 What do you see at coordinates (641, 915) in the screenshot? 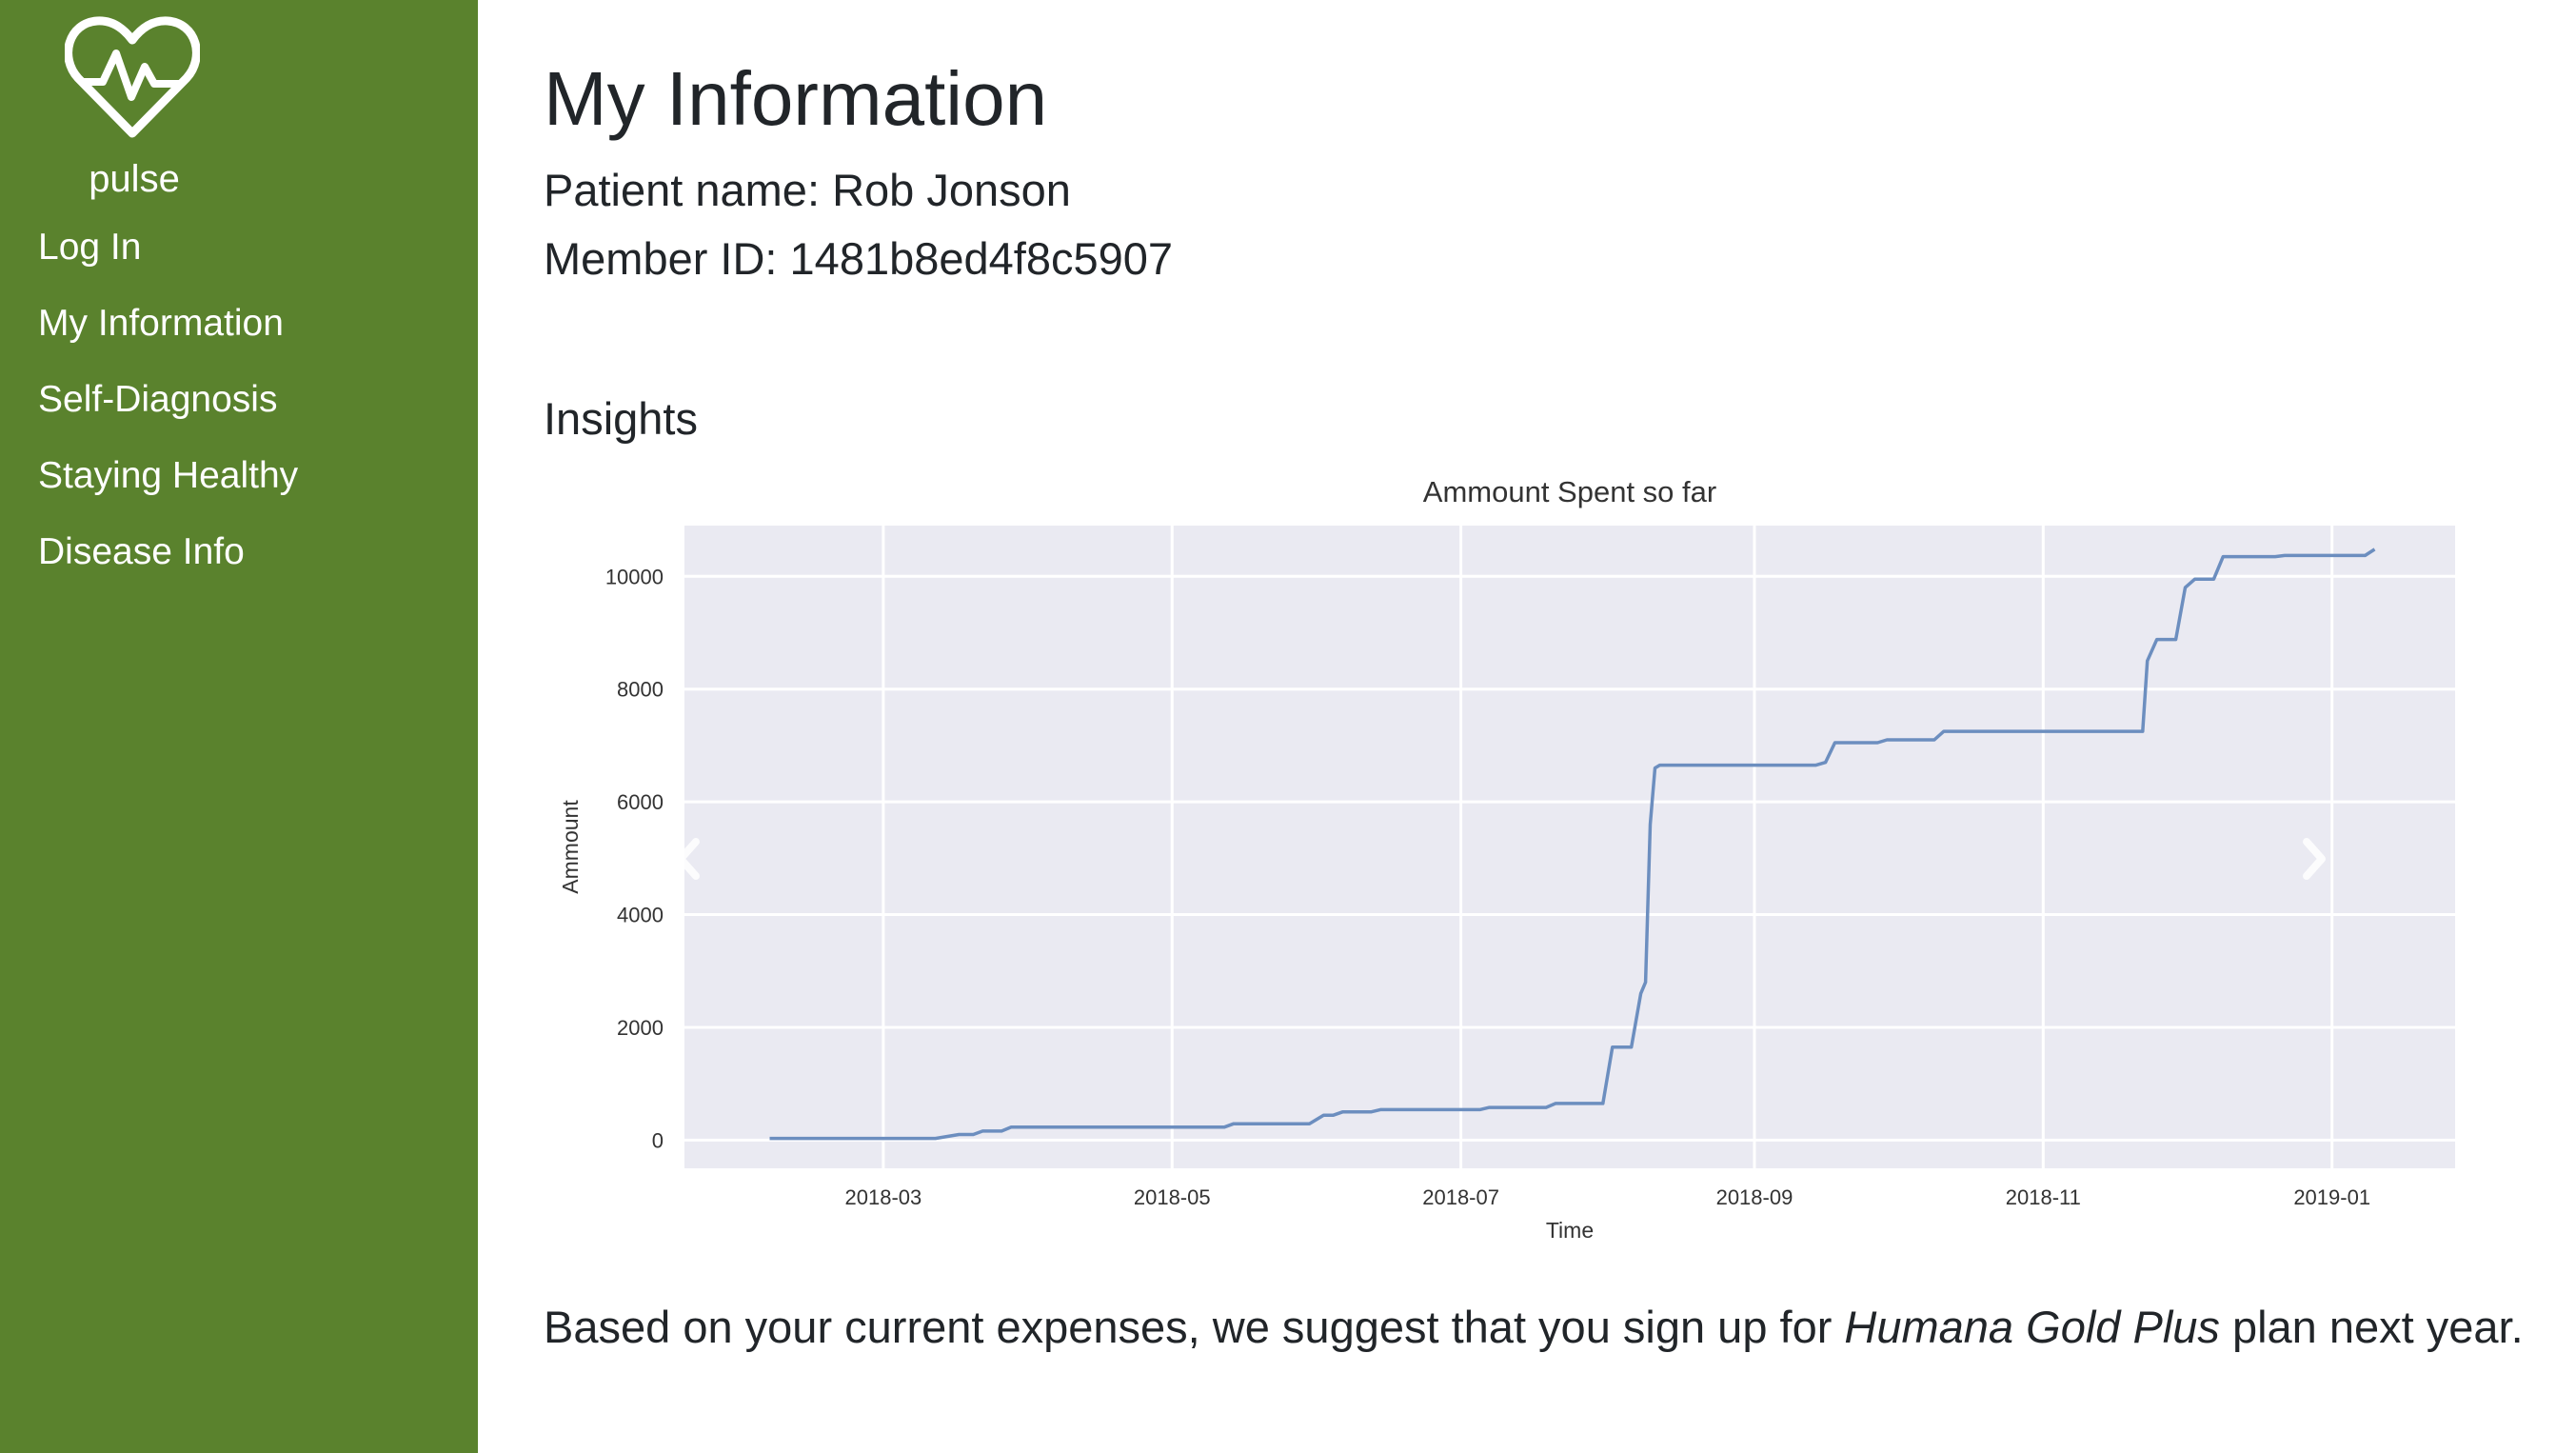
I see `y-tick-label: 4000` at bounding box center [641, 915].